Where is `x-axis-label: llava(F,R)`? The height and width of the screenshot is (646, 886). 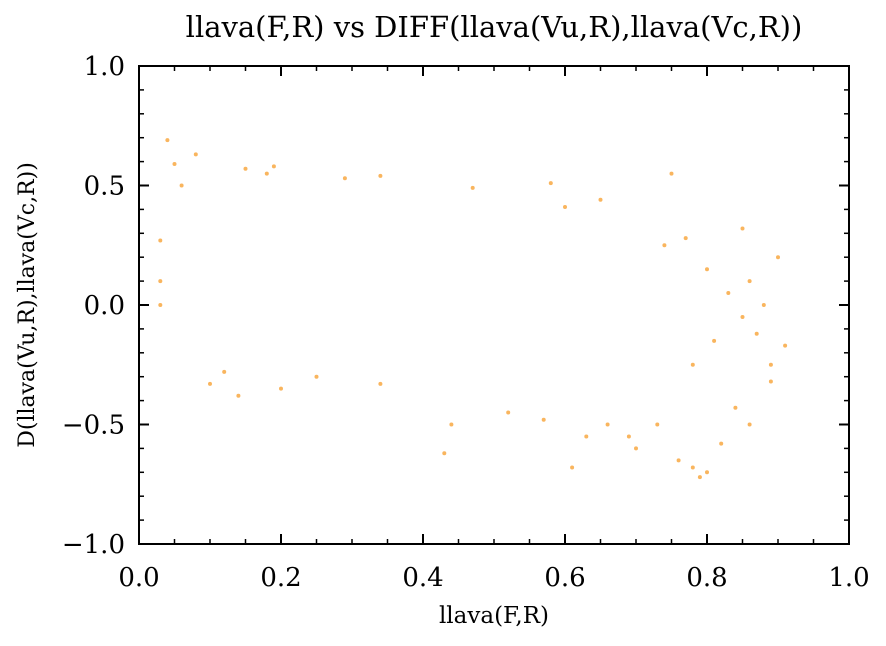 x-axis-label: llava(F,R) is located at coordinates (494, 616).